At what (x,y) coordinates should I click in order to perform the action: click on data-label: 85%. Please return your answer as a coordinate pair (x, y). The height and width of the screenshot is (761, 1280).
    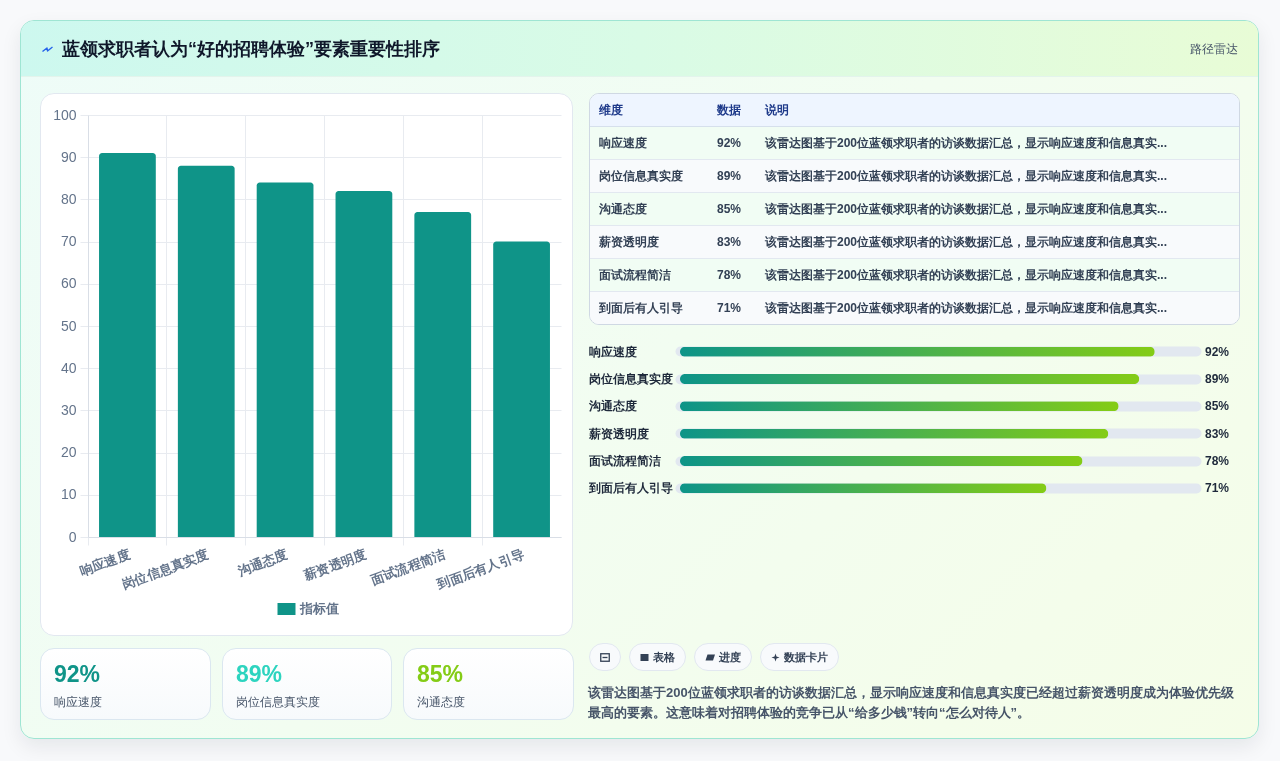
    Looking at the image, I should click on (1217, 406).